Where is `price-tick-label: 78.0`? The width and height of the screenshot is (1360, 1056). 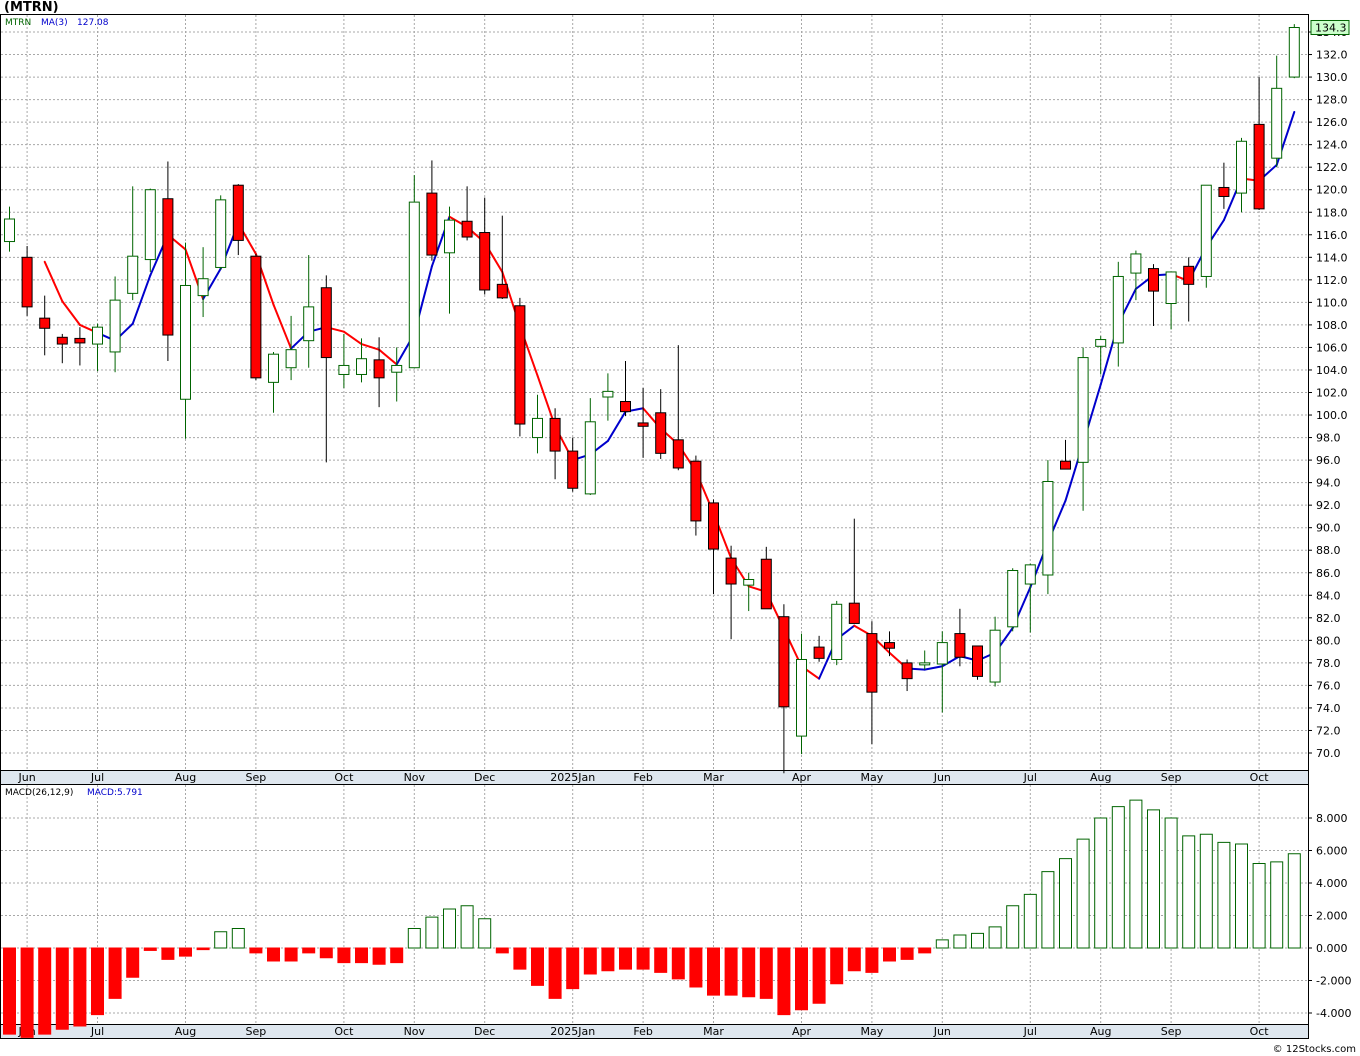 price-tick-label: 78.0 is located at coordinates (1328, 663).